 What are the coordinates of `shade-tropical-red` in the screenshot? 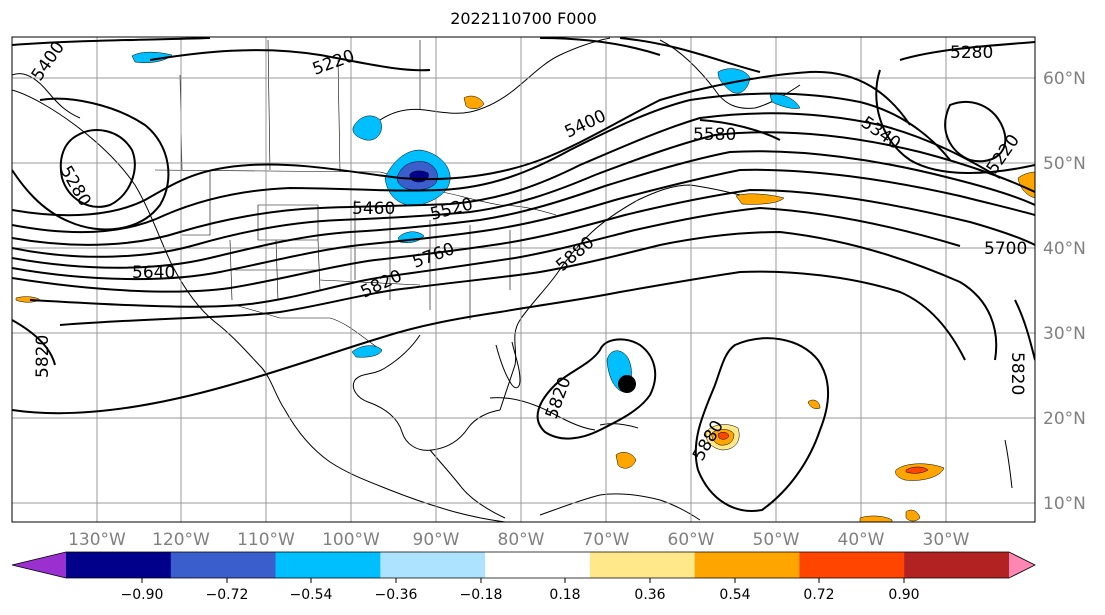 It's located at (723, 436).